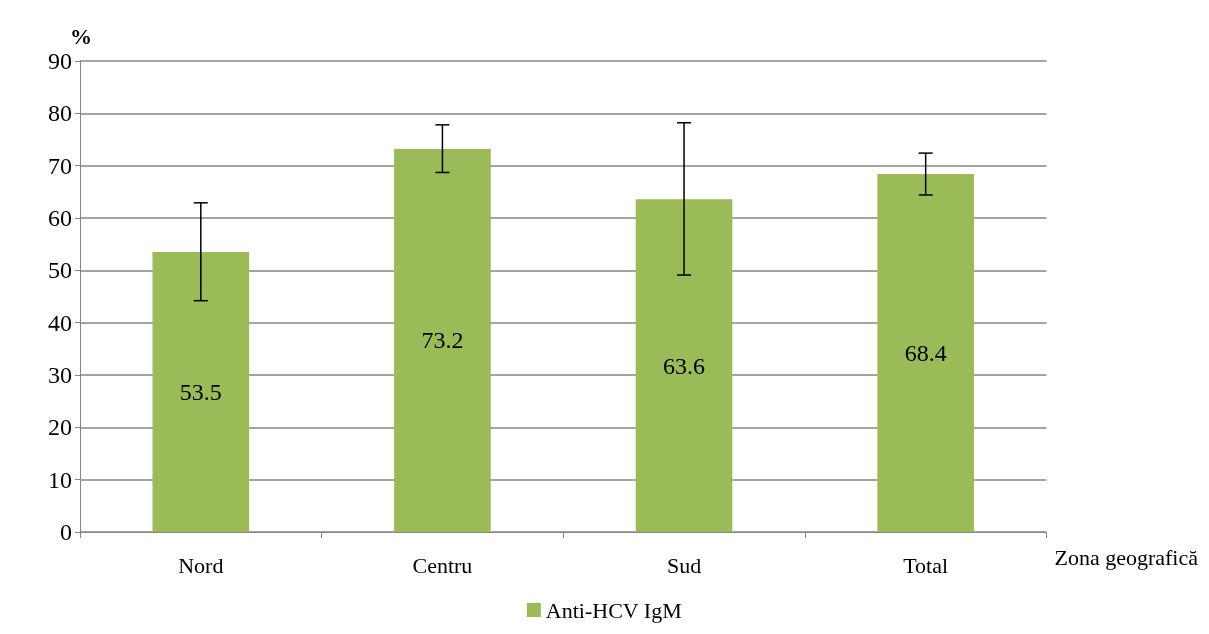  What do you see at coordinates (60, 479) in the screenshot?
I see `y-tick-label: 10` at bounding box center [60, 479].